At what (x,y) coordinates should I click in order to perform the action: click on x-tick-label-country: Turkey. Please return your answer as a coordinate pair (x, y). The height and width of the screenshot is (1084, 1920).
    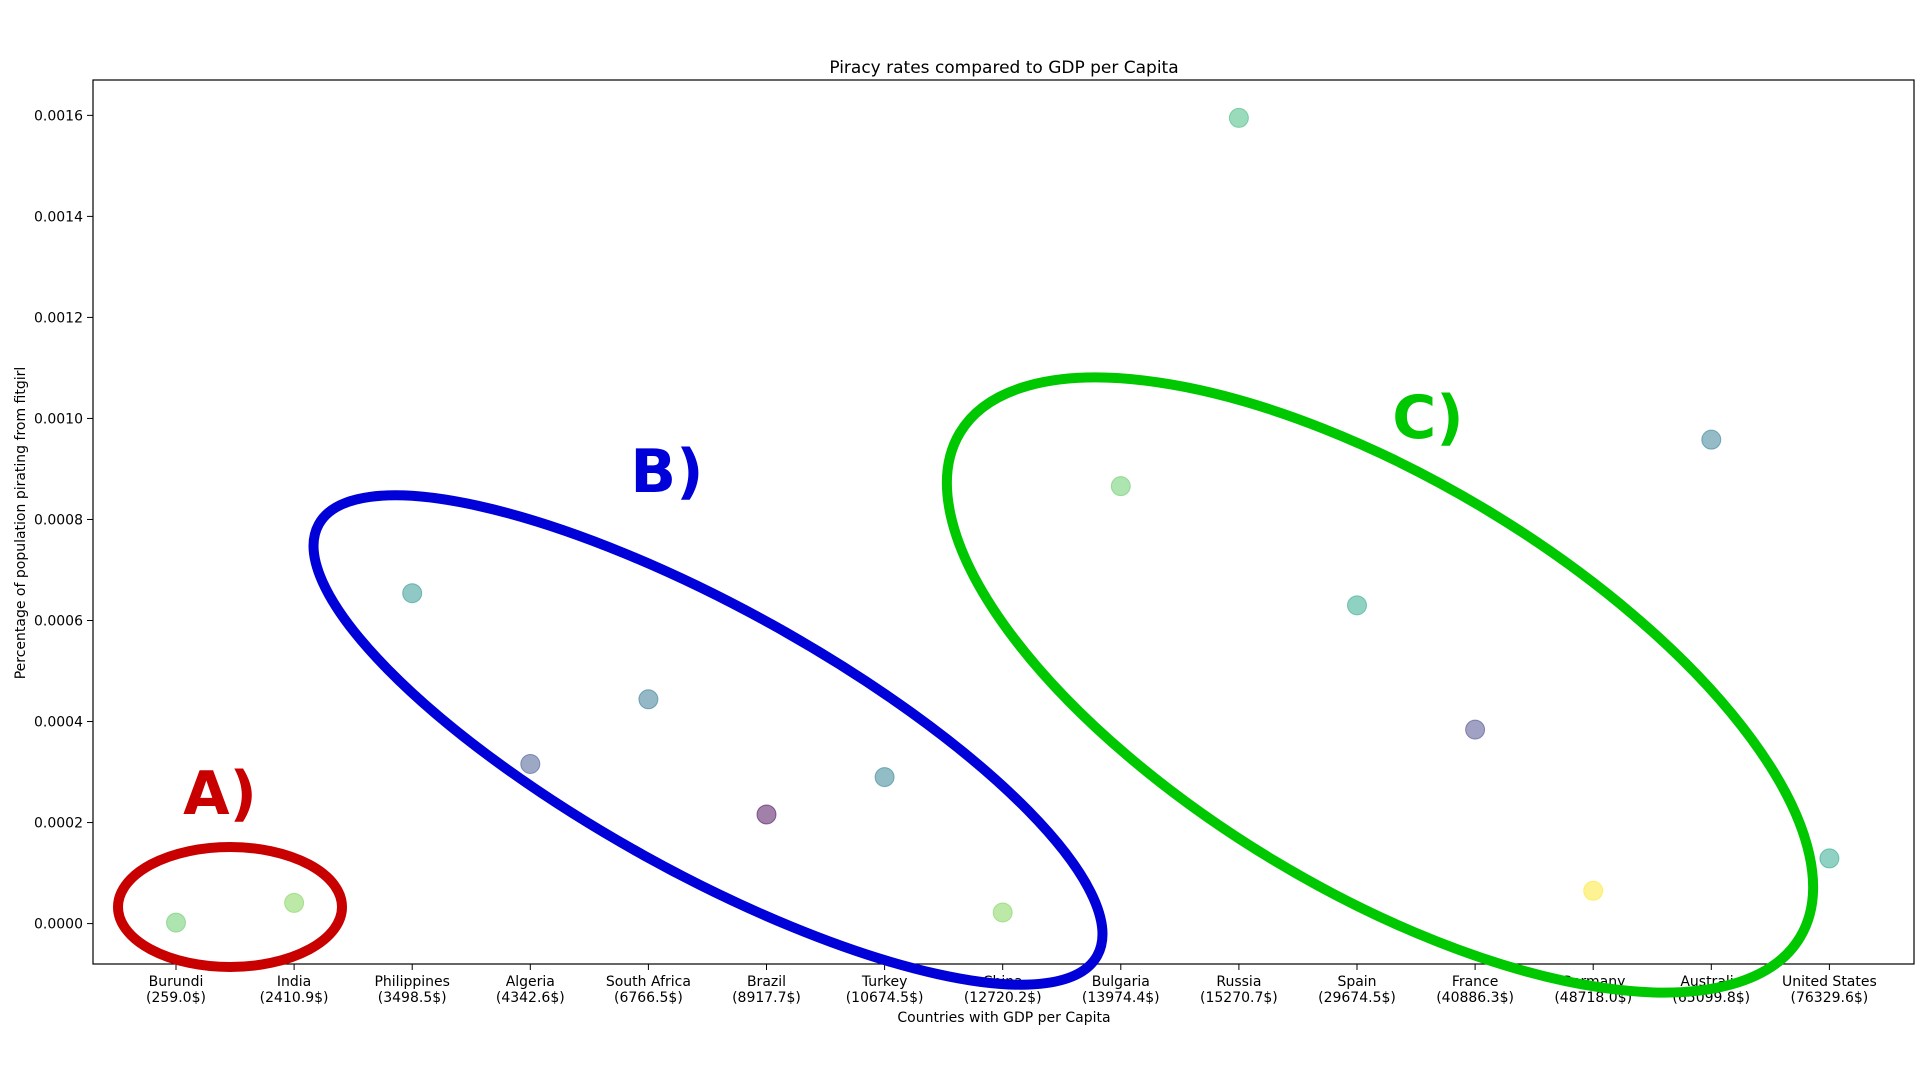
    Looking at the image, I should click on (884, 982).